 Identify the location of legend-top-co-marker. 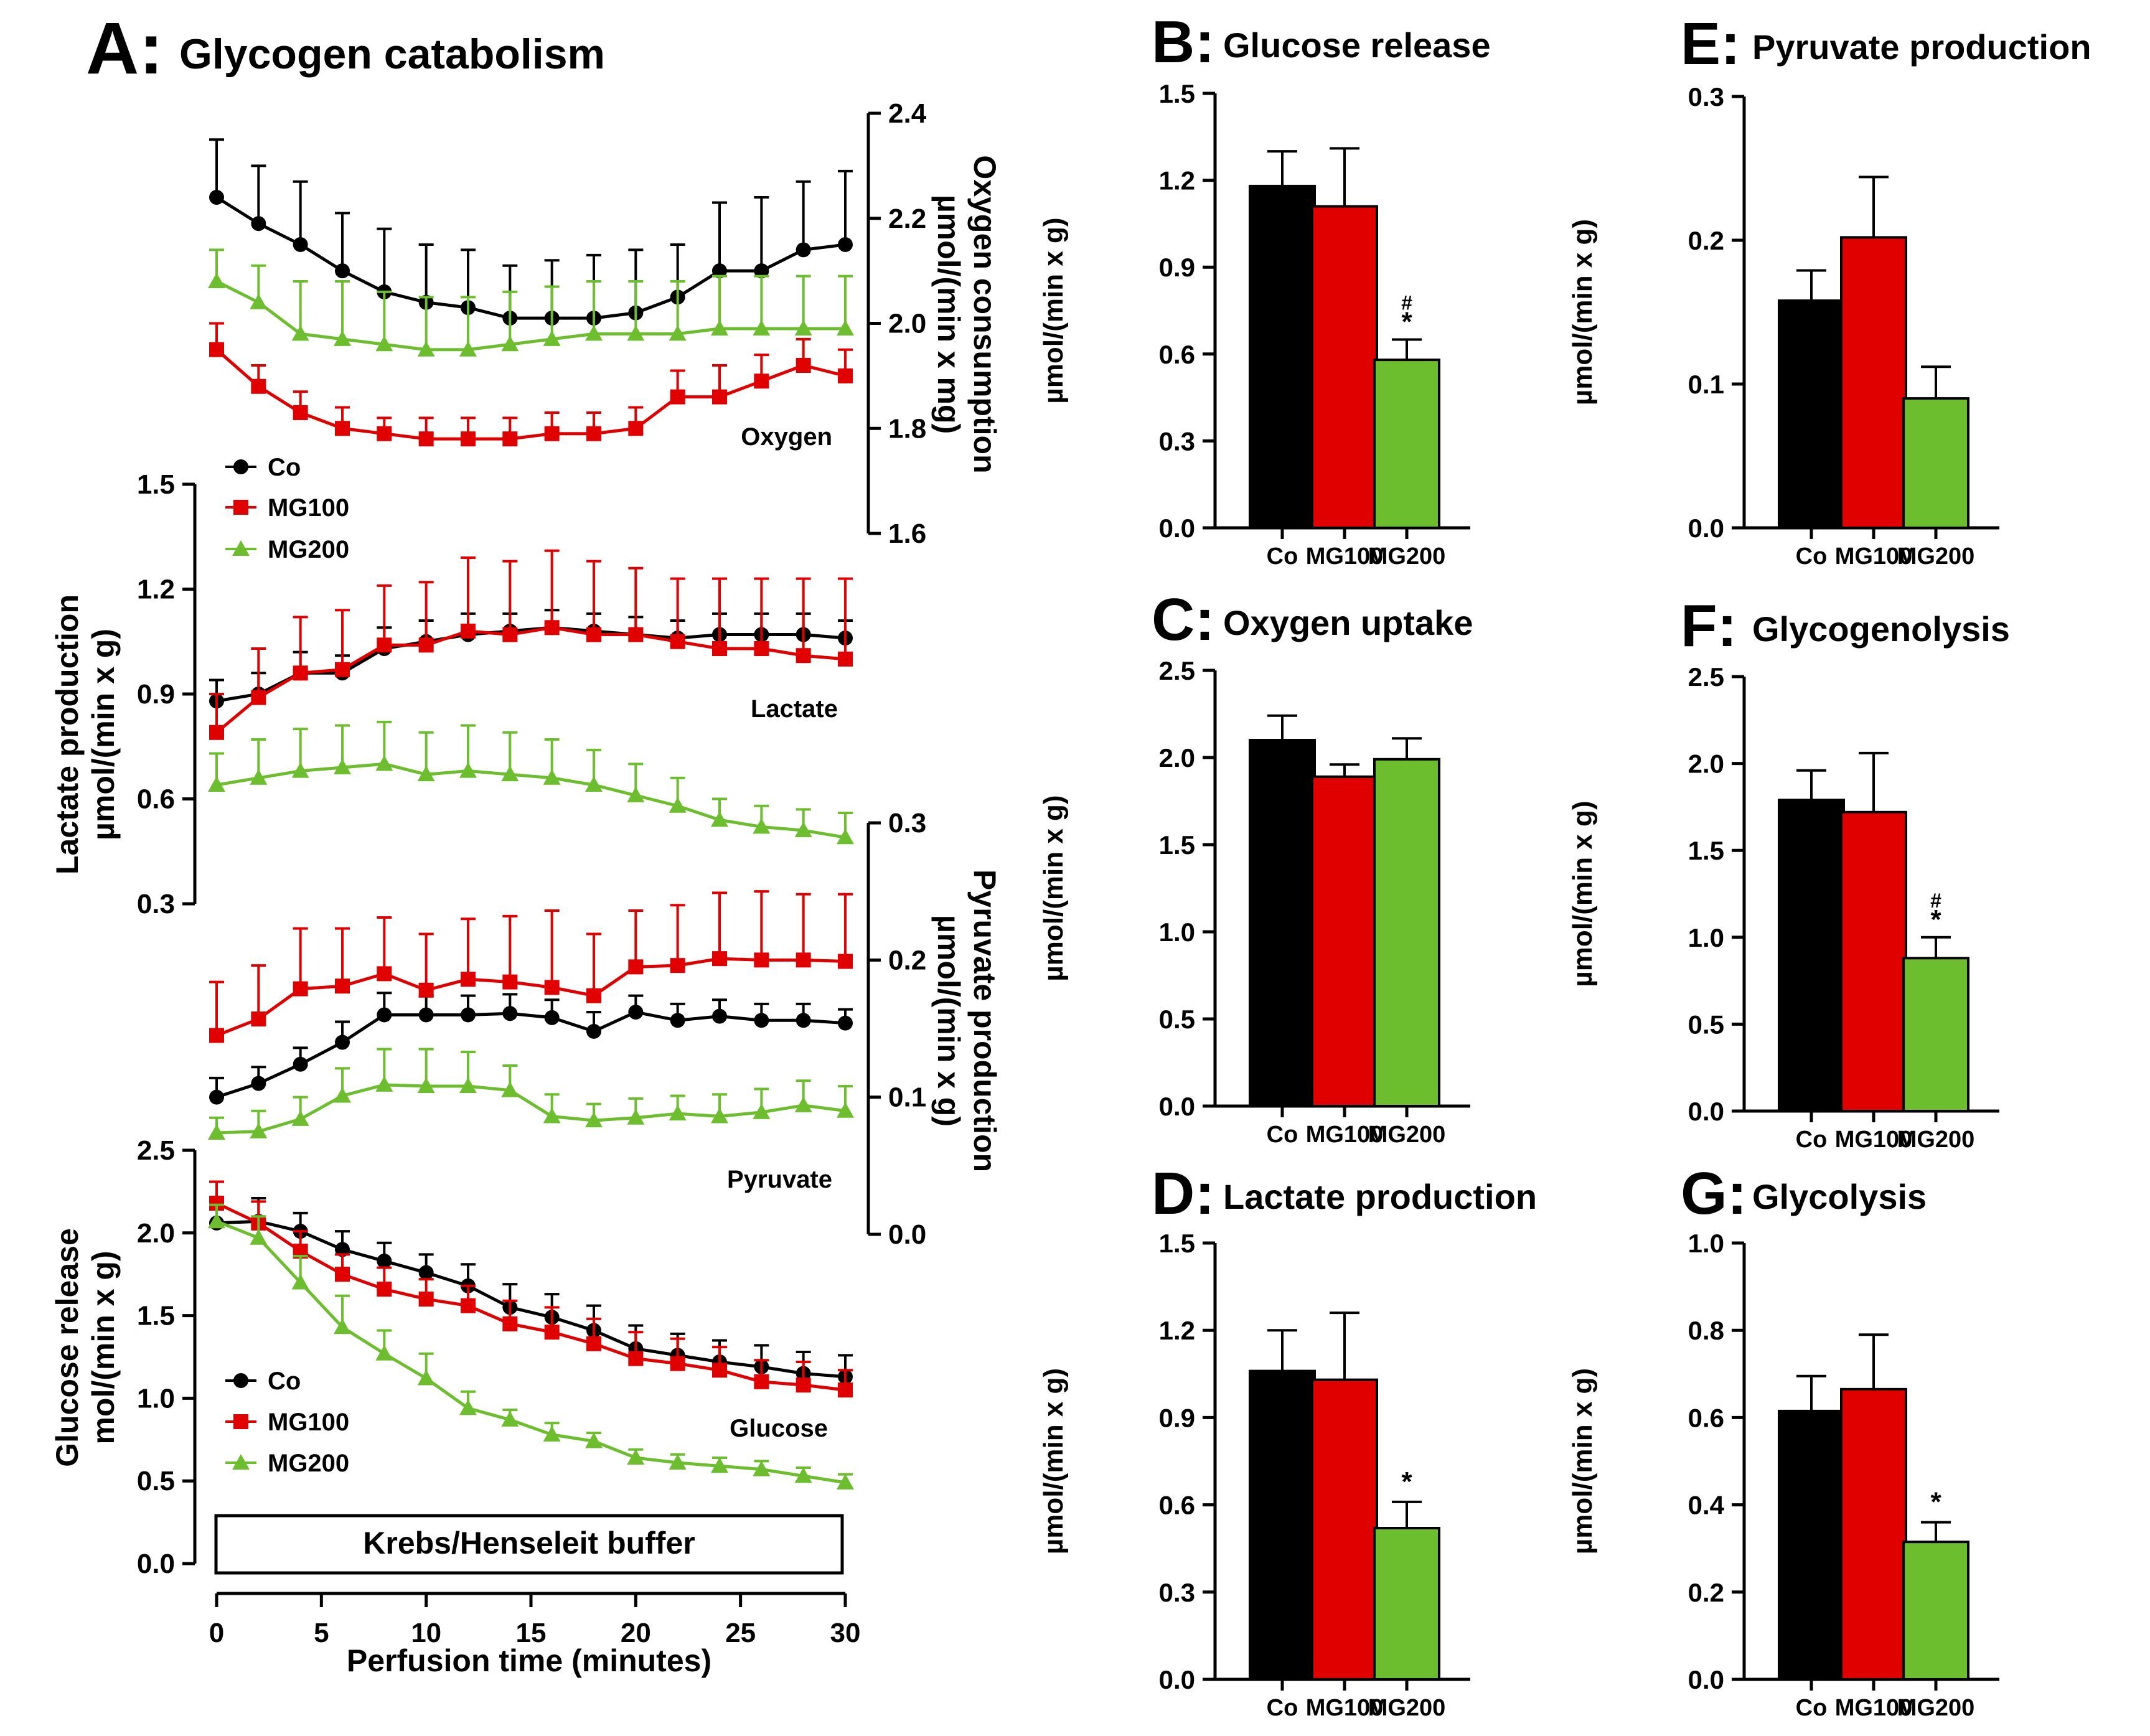
(240, 467).